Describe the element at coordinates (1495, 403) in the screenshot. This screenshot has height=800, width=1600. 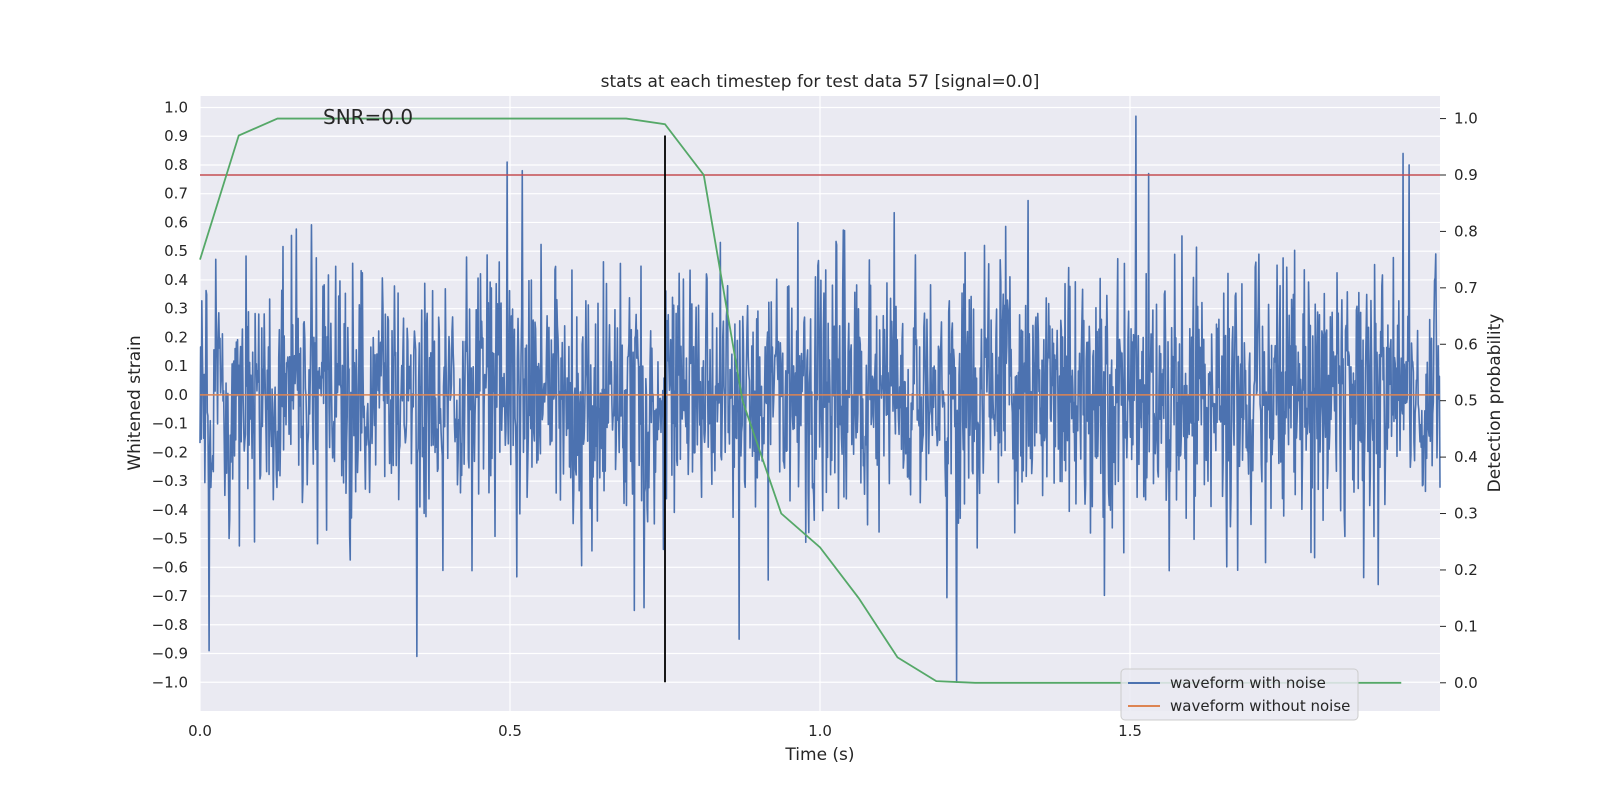
I see `y2-axis-label: Detection probability` at that location.